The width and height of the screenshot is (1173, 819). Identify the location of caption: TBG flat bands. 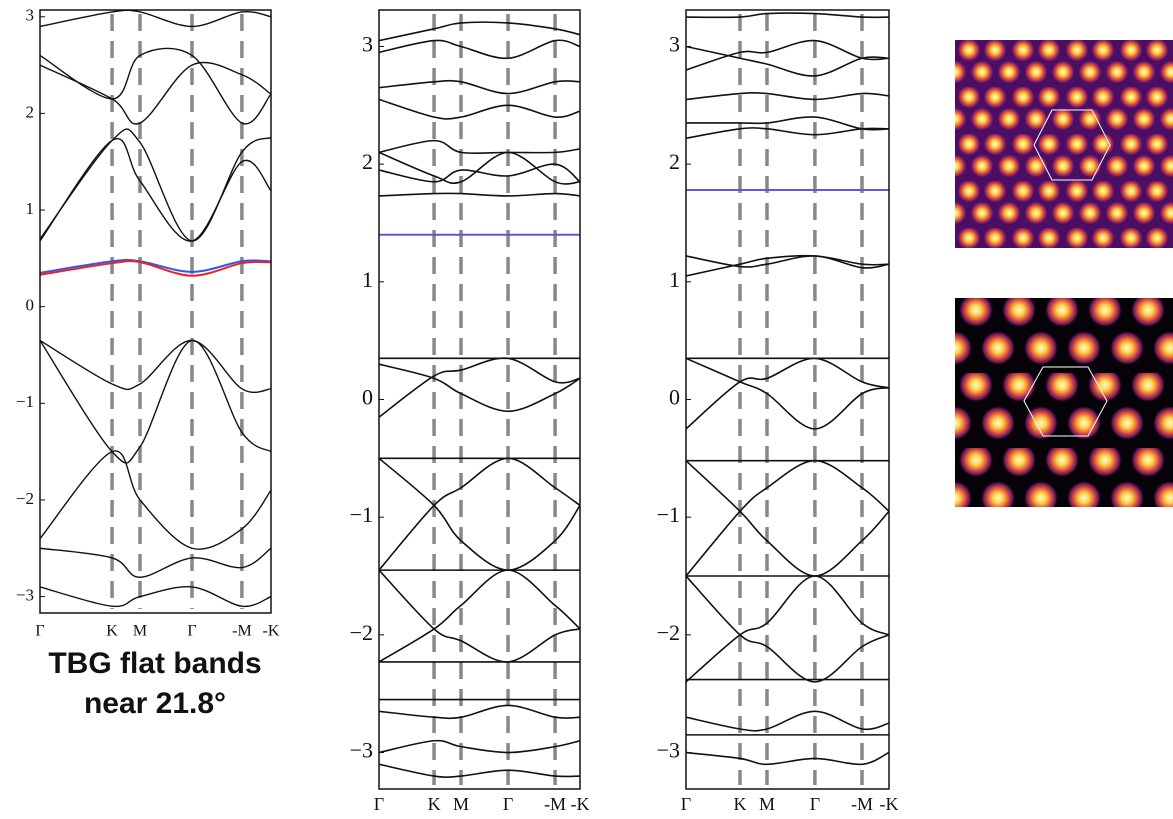
(154, 663).